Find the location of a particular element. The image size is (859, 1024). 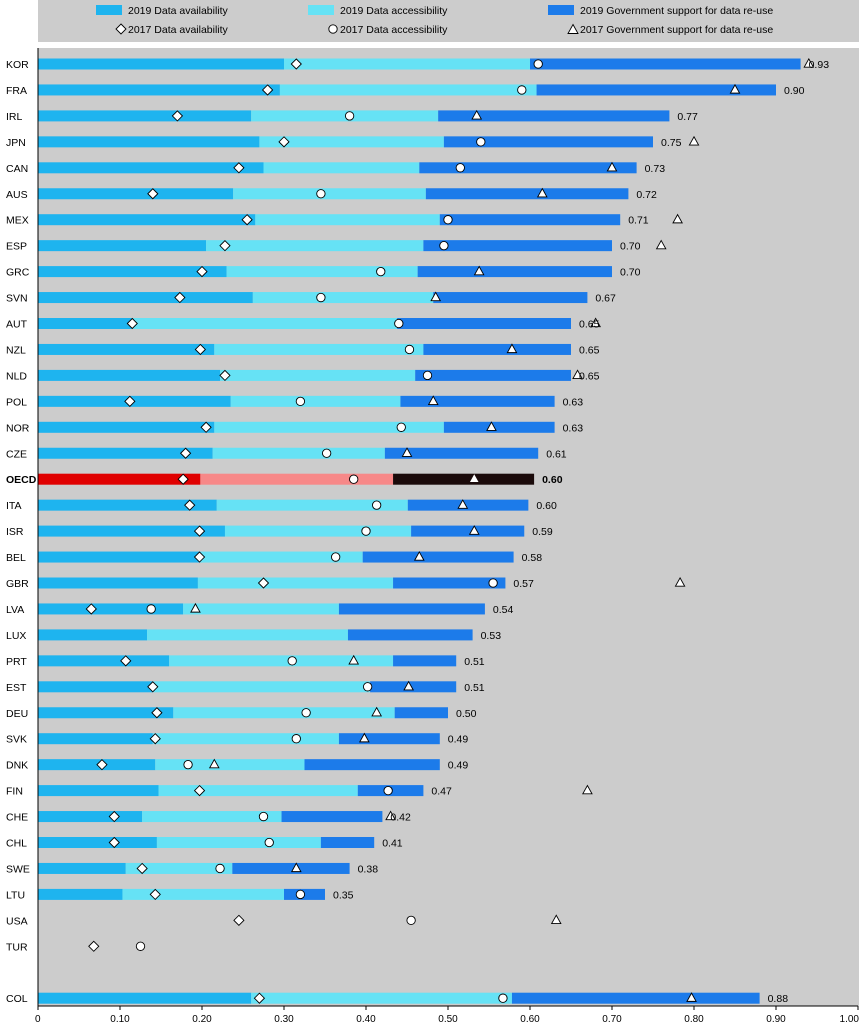

country-label: SWE is located at coordinates (18, 869).